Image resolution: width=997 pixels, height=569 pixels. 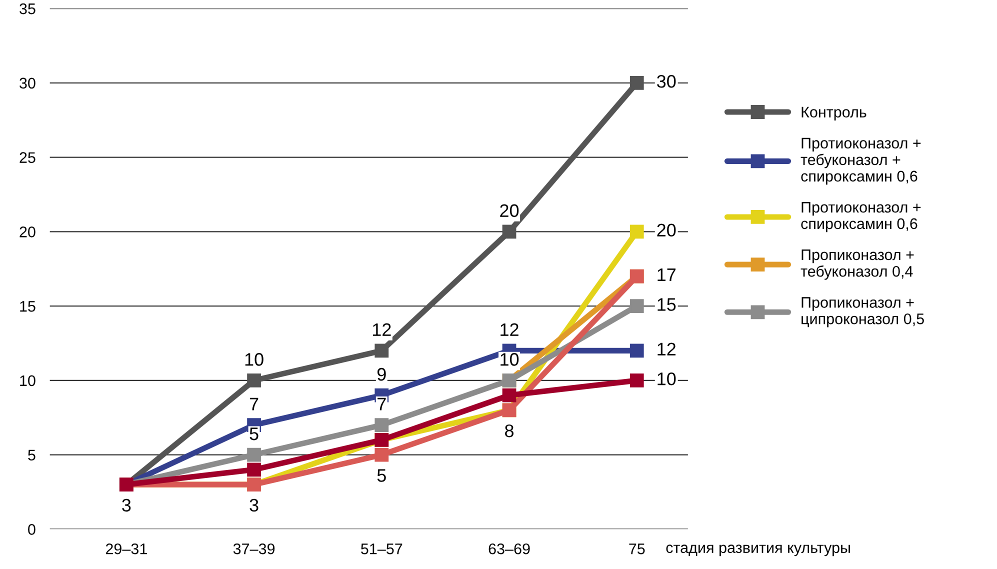 I want to click on y-tick-label: 0, so click(x=32, y=529).